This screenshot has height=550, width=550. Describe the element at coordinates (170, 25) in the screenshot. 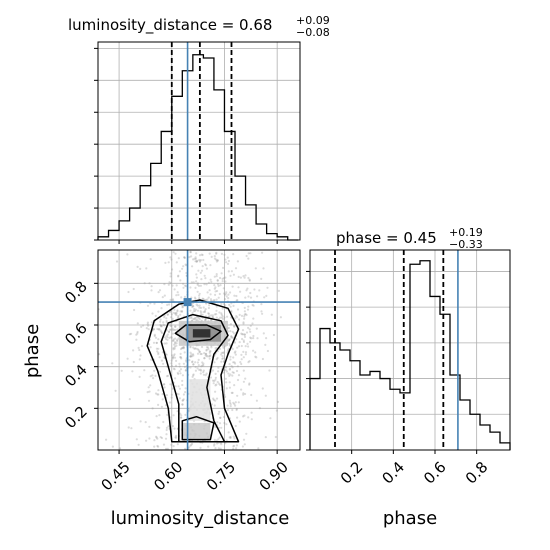

I see `title-luminosity-distance-main: luminosity_distance = 0.68` at that location.